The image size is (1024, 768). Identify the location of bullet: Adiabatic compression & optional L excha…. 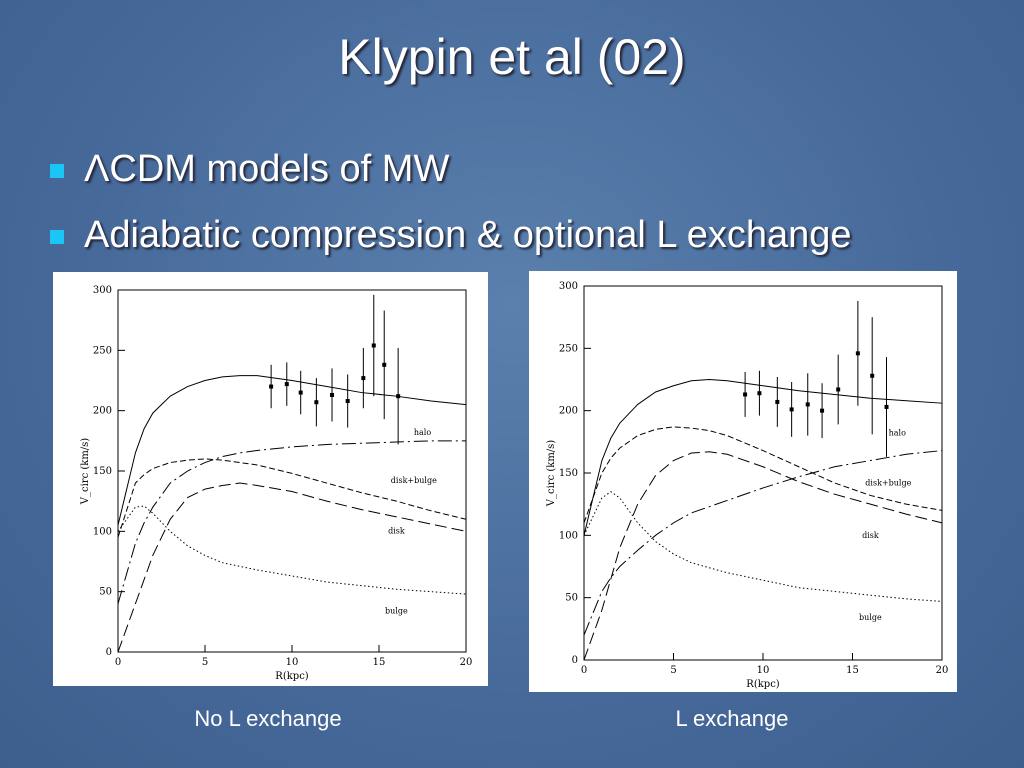
(451, 235).